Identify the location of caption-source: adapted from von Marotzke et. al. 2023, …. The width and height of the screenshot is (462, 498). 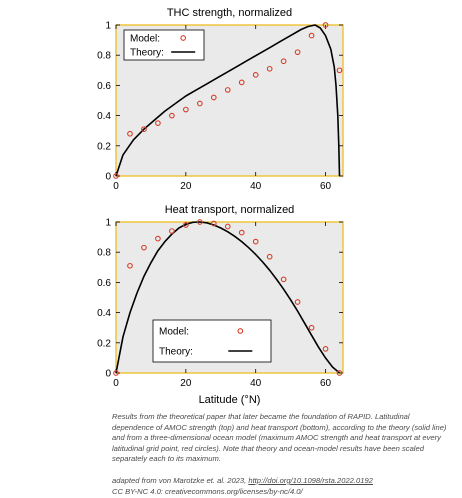
(282, 481).